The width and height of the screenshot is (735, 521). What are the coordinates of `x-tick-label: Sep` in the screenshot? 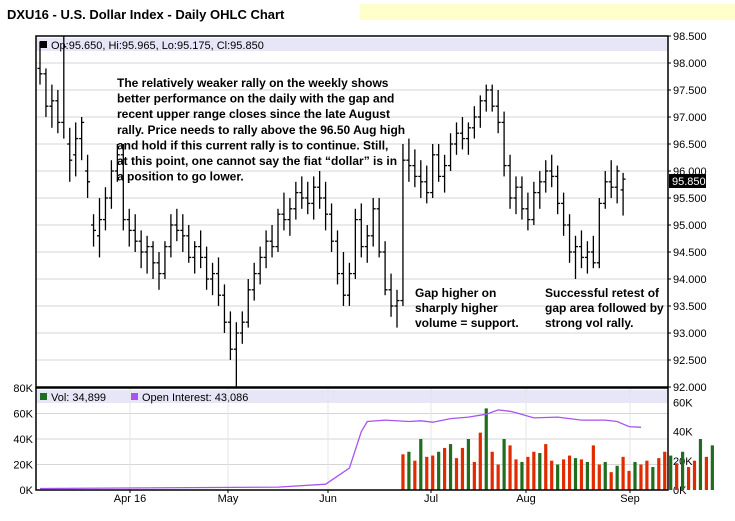 It's located at (630, 499).